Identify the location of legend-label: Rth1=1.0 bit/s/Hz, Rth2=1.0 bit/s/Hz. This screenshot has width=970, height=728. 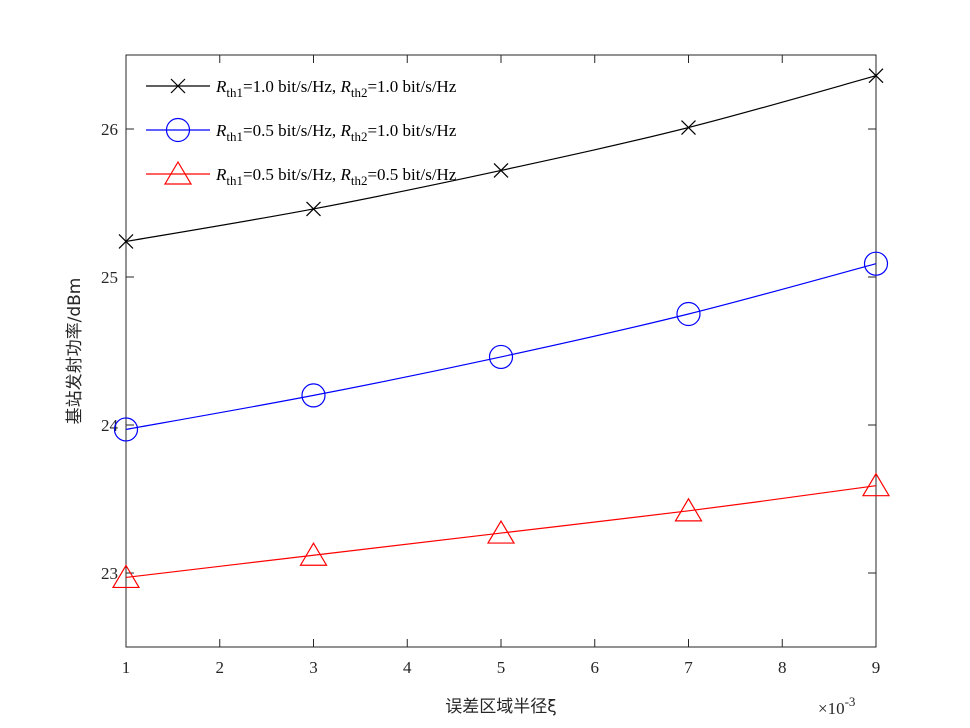
(336, 88).